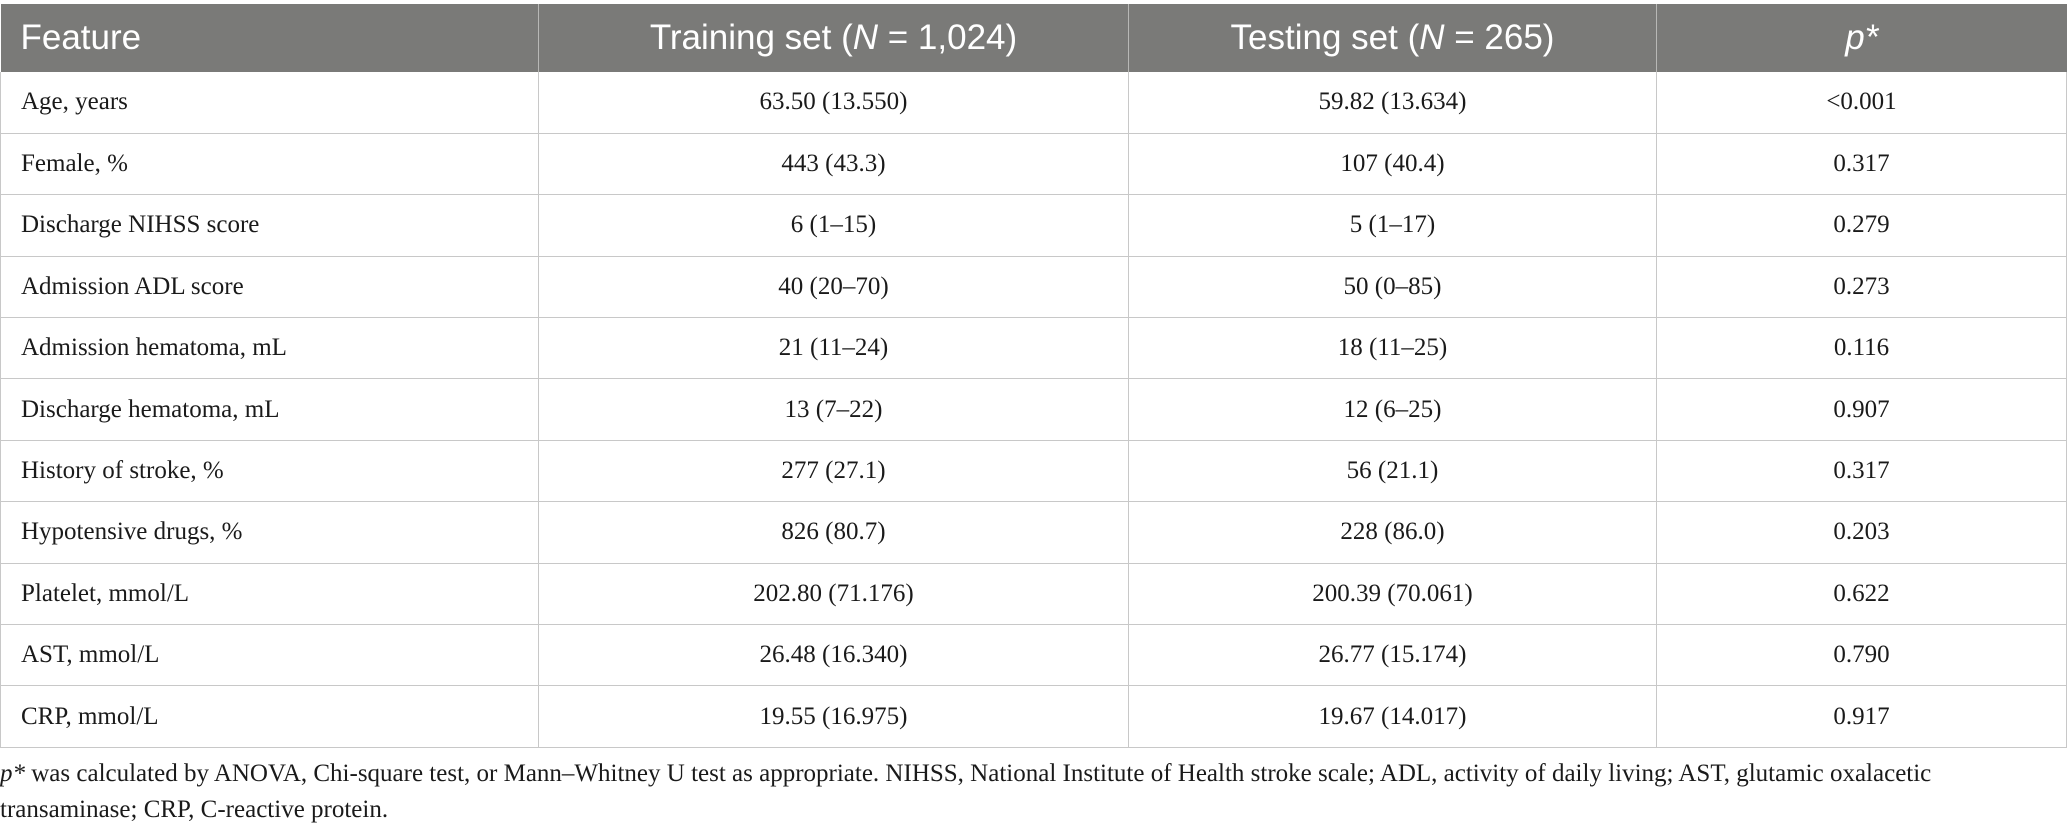 This screenshot has width=2067, height=838. Describe the element at coordinates (833, 164) in the screenshot. I see `cell-training: 443 (43.3)` at that location.